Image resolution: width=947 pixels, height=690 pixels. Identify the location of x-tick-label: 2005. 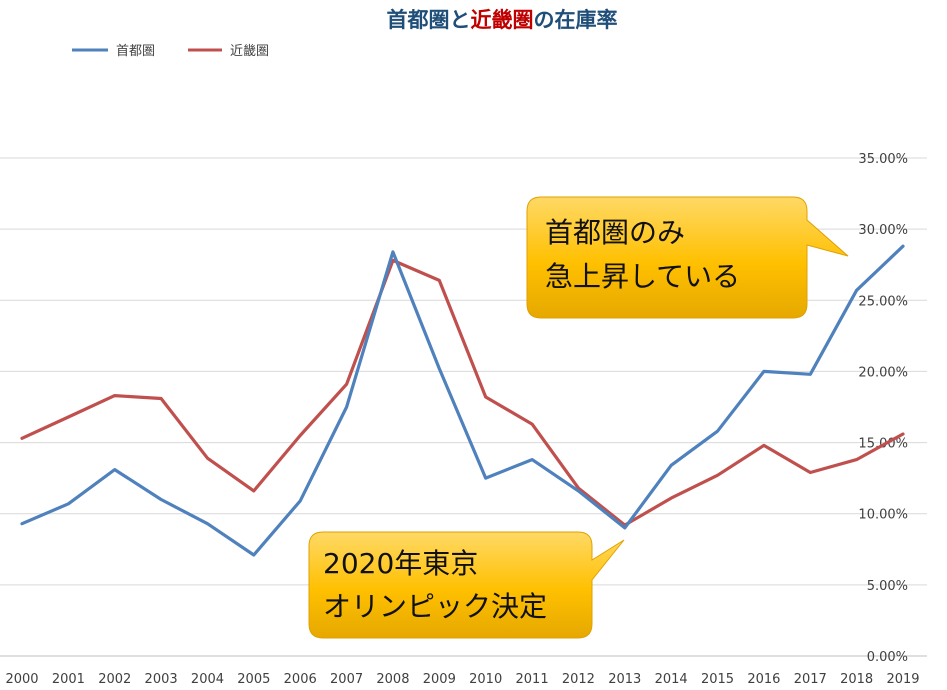
(253, 679).